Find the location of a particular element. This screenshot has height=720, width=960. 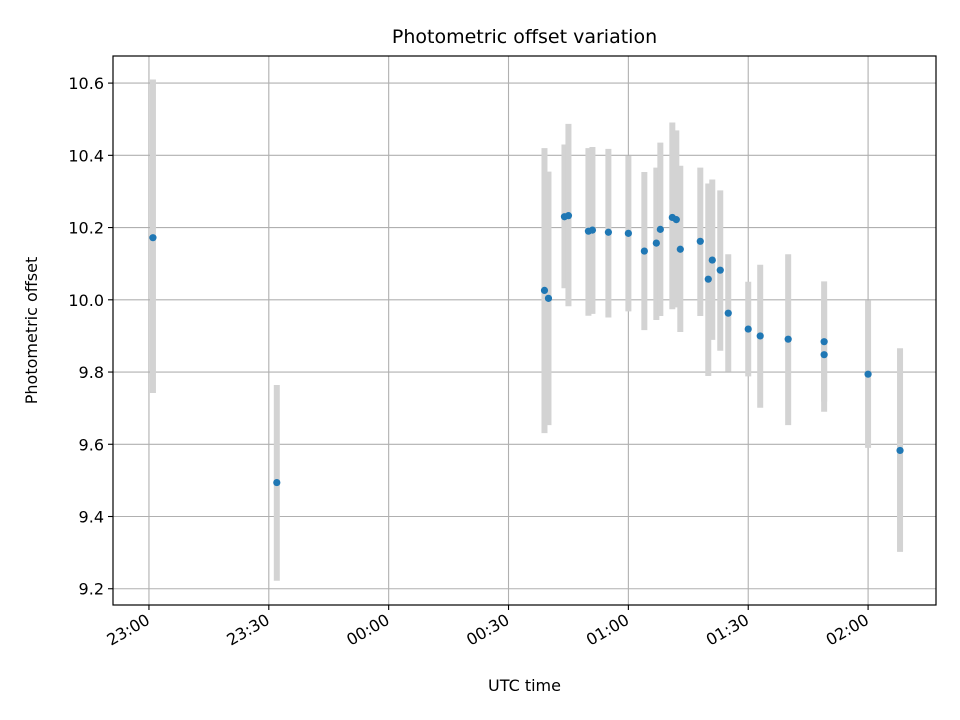

x-axis-label: UTC time is located at coordinates (524, 685).